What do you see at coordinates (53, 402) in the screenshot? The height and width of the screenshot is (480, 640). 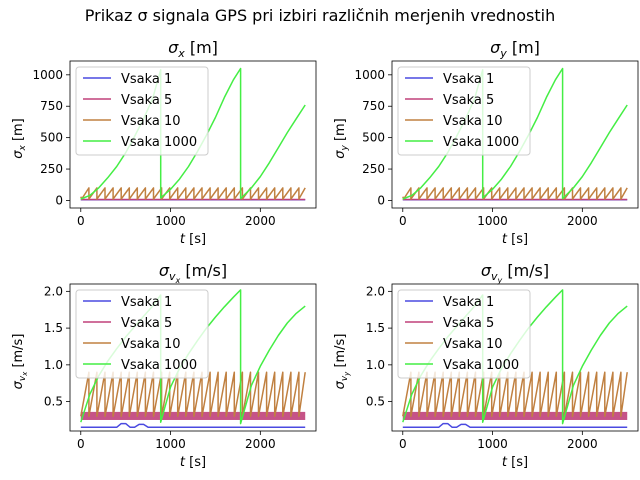 I see `y-tick-label: 0.5` at bounding box center [53, 402].